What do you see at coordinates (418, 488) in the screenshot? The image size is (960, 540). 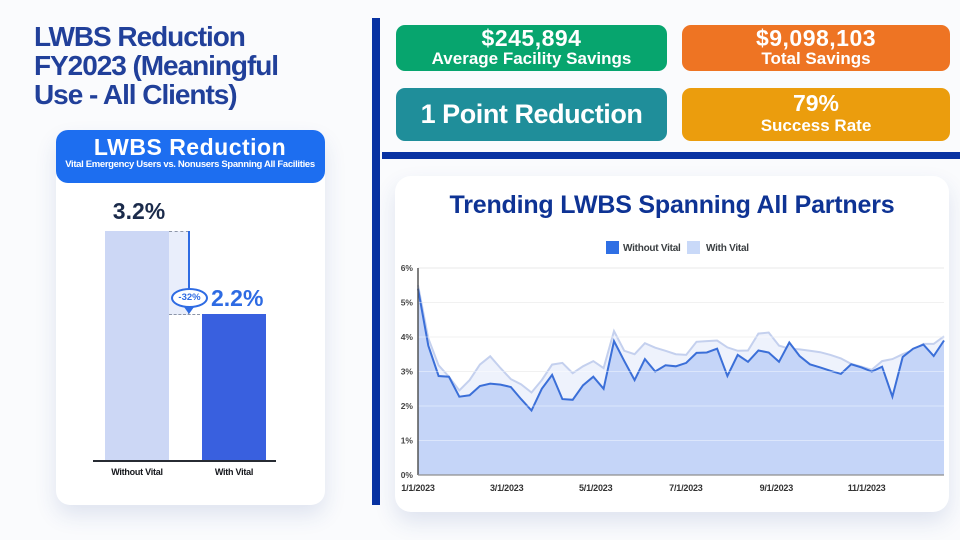 I see `svg-text: 1/1/2023` at bounding box center [418, 488].